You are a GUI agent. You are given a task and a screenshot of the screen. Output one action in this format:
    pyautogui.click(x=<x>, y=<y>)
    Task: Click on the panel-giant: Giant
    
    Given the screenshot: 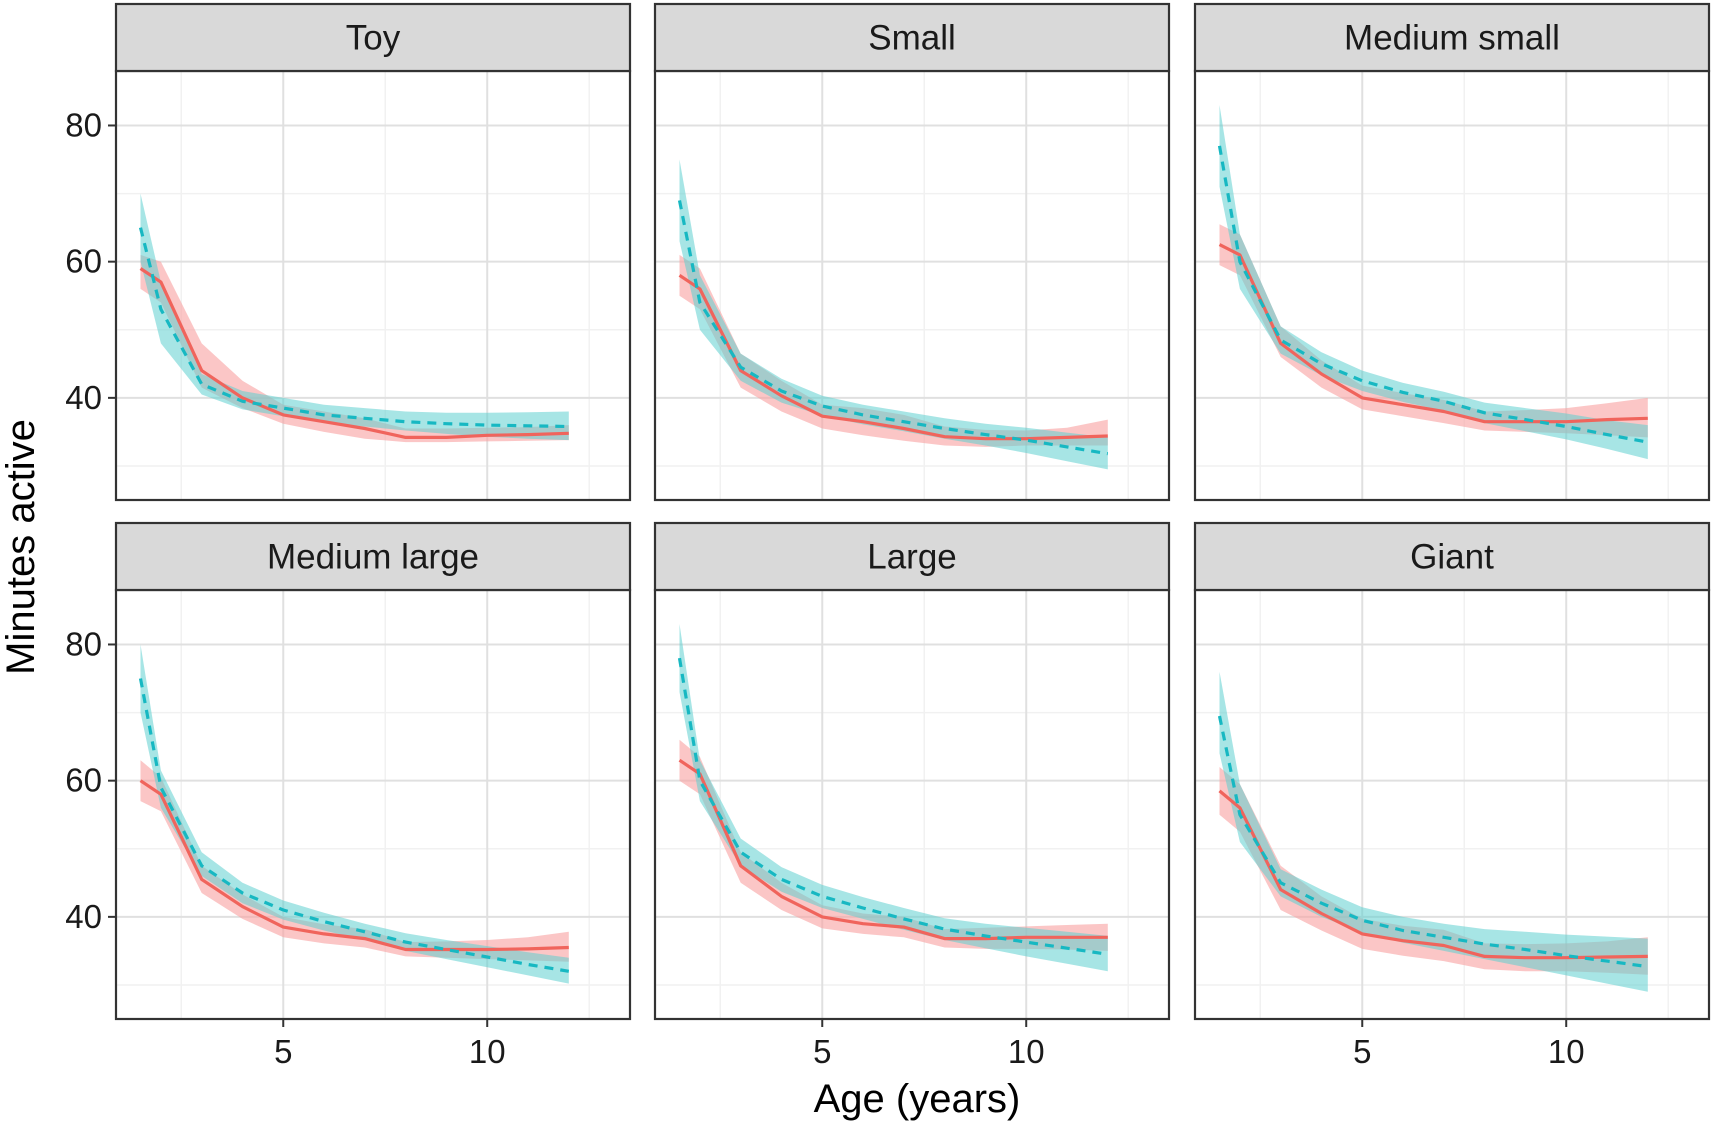 What is the action you would take?
    pyautogui.click(x=1452, y=771)
    